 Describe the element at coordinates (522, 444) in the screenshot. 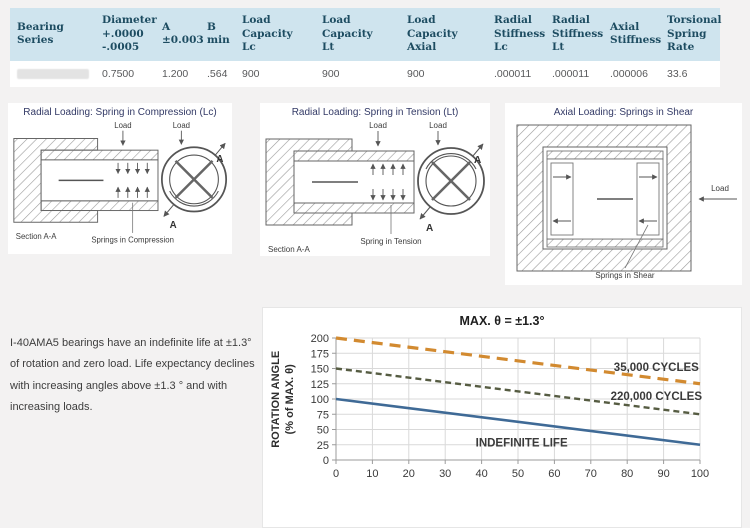

I see `series-label: INDEFINITE LIFE` at that location.